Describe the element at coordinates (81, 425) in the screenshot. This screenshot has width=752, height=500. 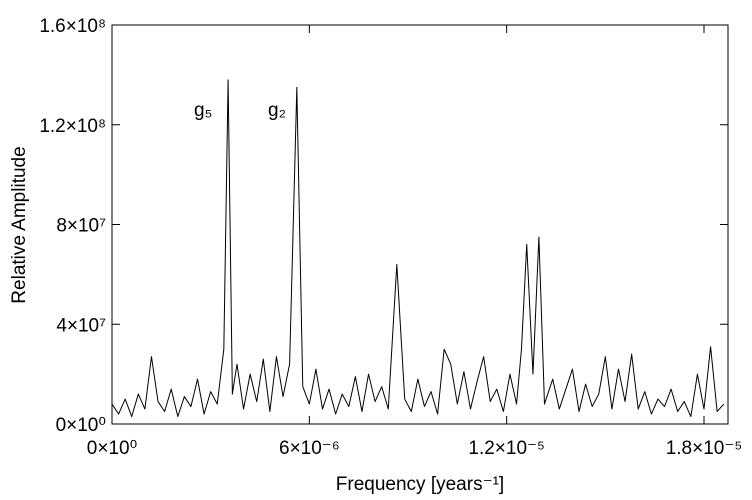
I see `y-tick-label: 0×10⁰` at that location.